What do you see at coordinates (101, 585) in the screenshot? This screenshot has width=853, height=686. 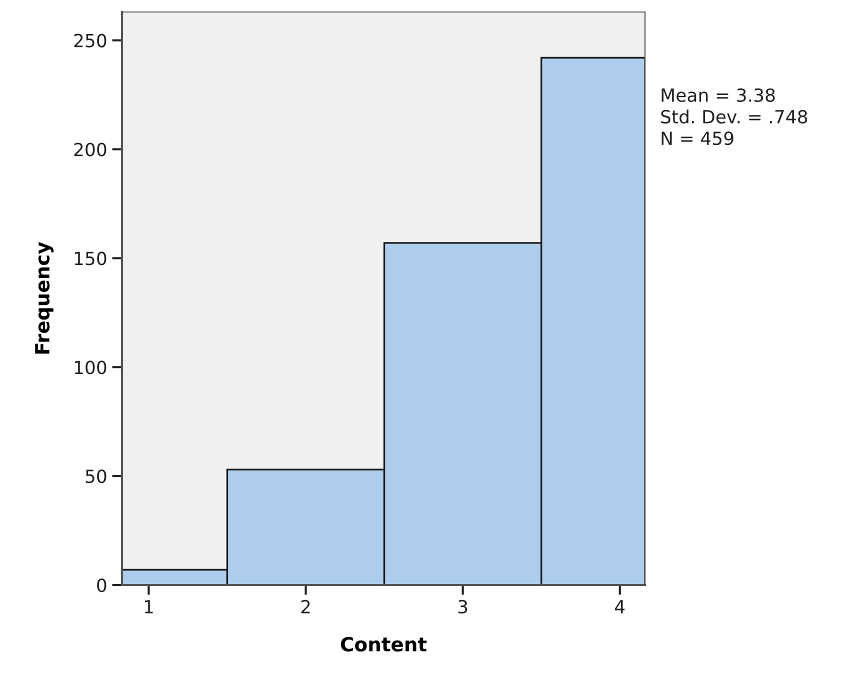 I see `y-tick-label: 0` at bounding box center [101, 585].